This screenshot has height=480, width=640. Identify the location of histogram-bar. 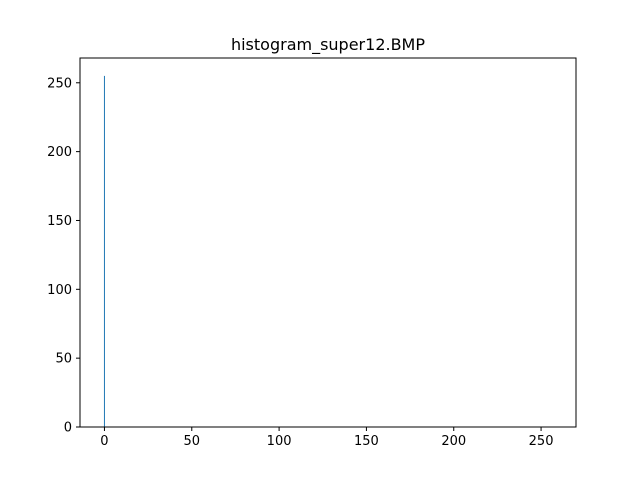
(104, 251).